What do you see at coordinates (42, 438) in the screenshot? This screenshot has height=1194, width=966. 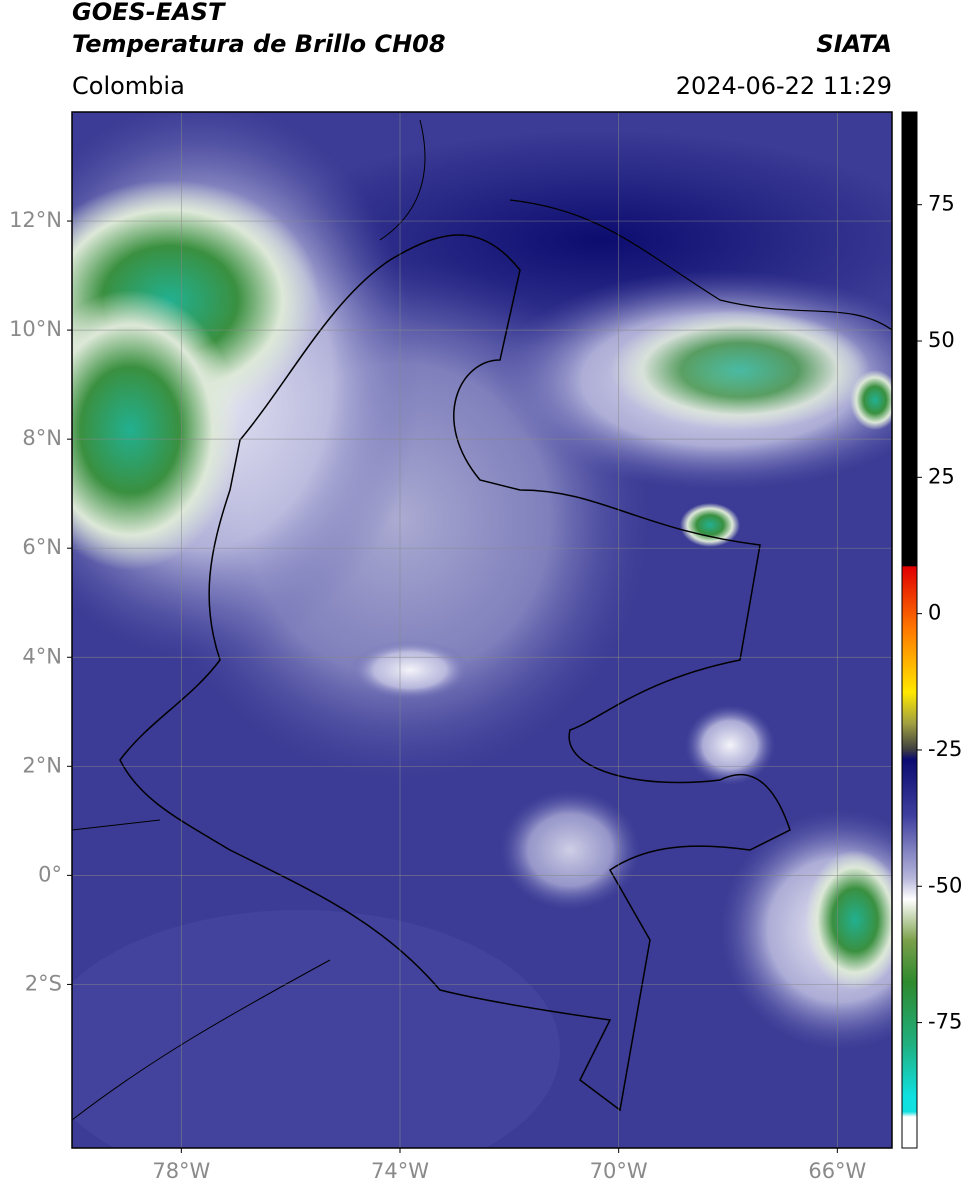 I see `y-tick-label: 8°N` at bounding box center [42, 438].